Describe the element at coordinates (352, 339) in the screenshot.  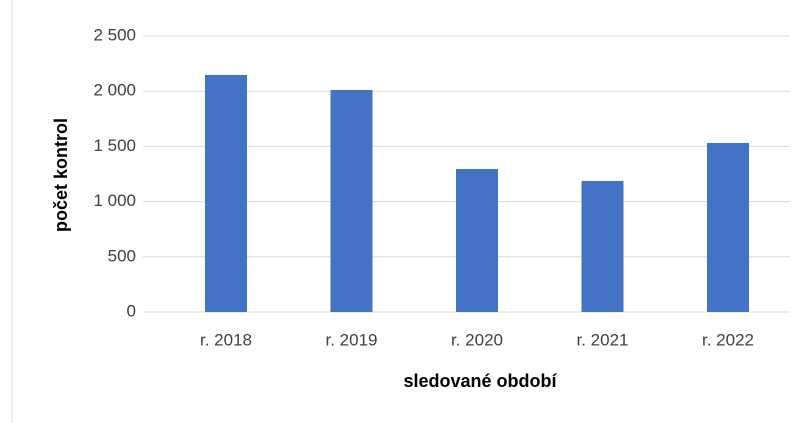
I see `x-tick-label: r. 2019` at that location.